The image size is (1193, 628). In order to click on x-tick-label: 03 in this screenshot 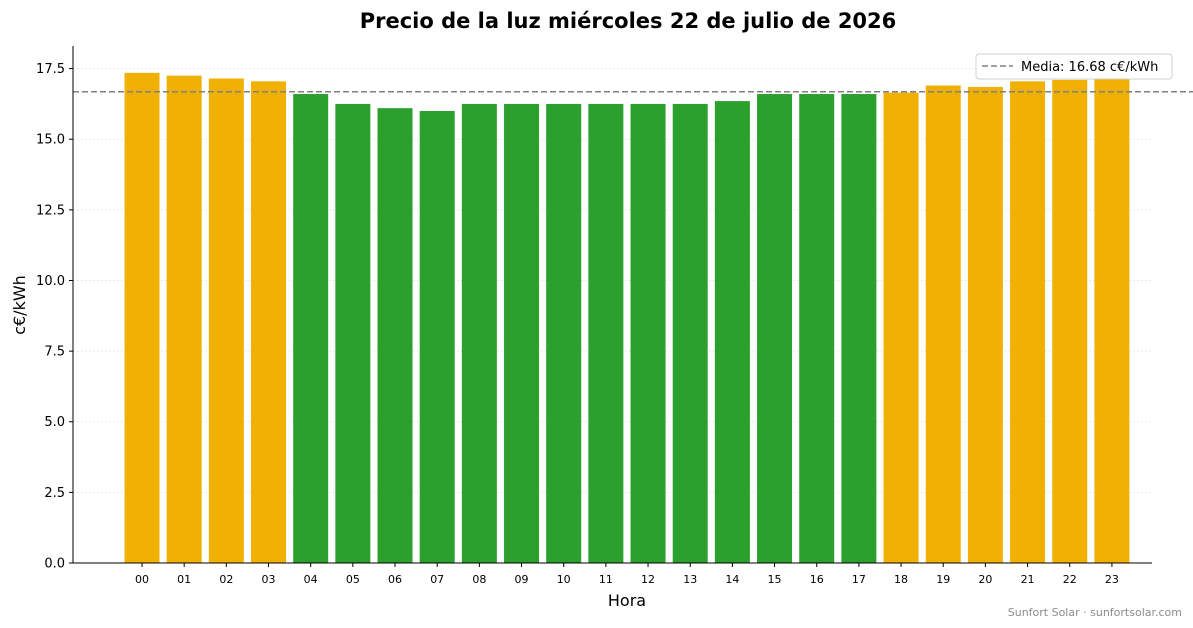, I will do `click(269, 579)`.